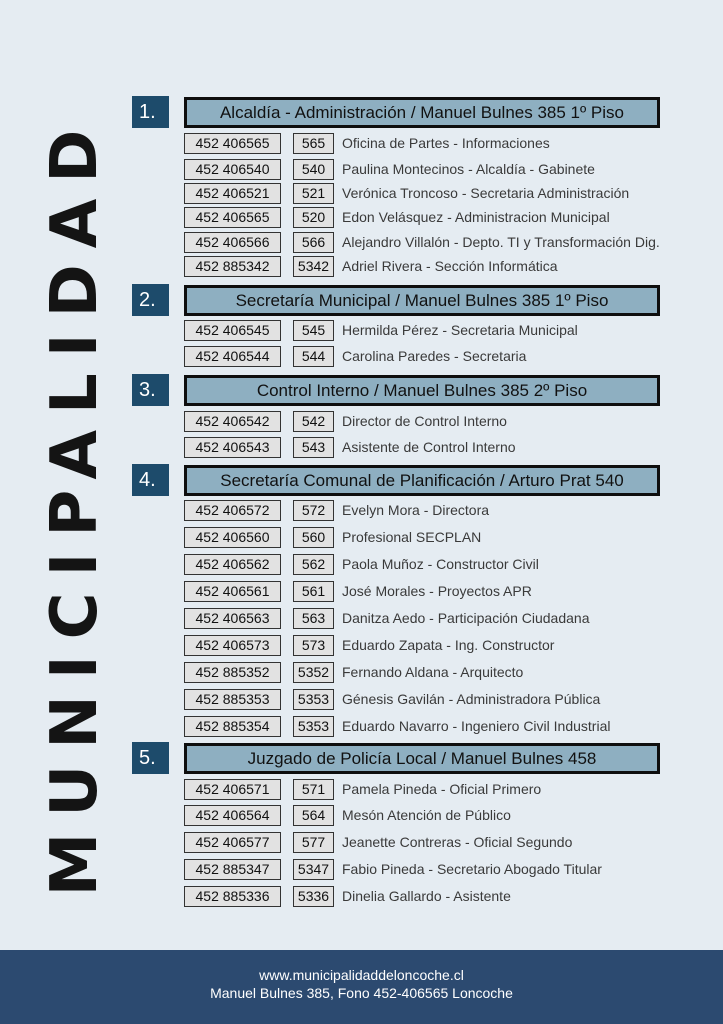  I want to click on extension-number: 563, so click(313, 618).